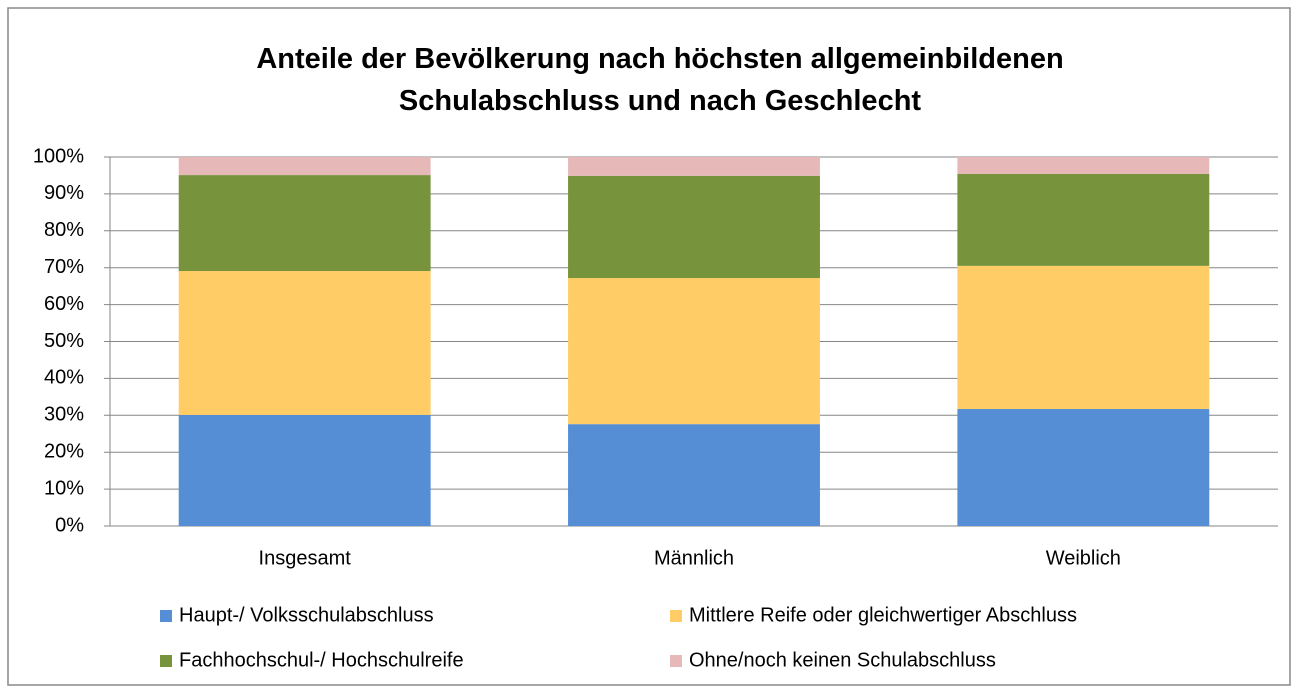 This screenshot has width=1298, height=693. What do you see at coordinates (64, 488) in the screenshot?
I see `y-tick-label: 10%` at bounding box center [64, 488].